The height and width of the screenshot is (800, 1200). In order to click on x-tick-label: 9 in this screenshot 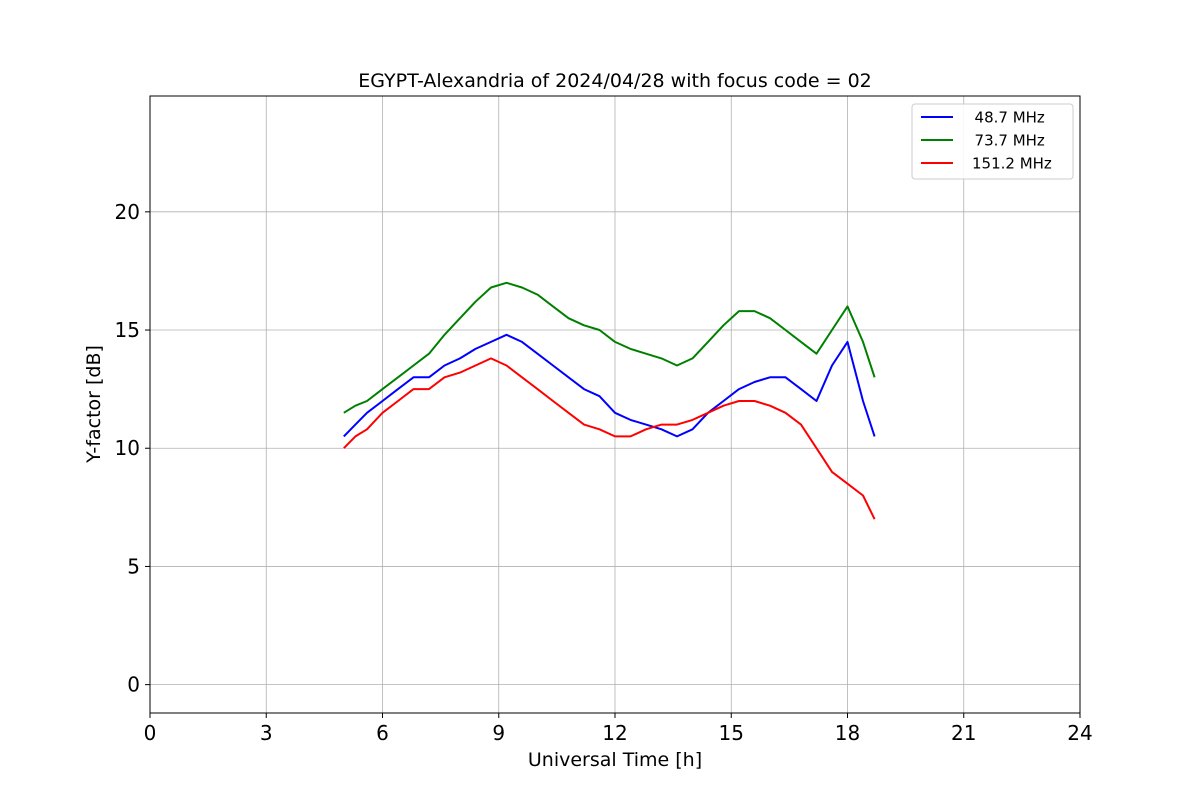, I will do `click(498, 733)`.